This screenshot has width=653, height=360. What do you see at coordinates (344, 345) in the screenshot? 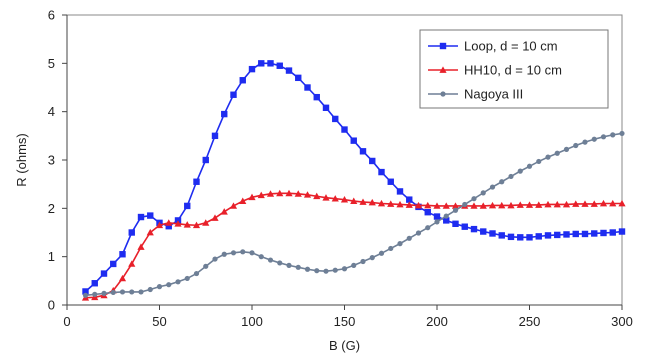
I see `x-axis-title: B (G)` at bounding box center [344, 345].